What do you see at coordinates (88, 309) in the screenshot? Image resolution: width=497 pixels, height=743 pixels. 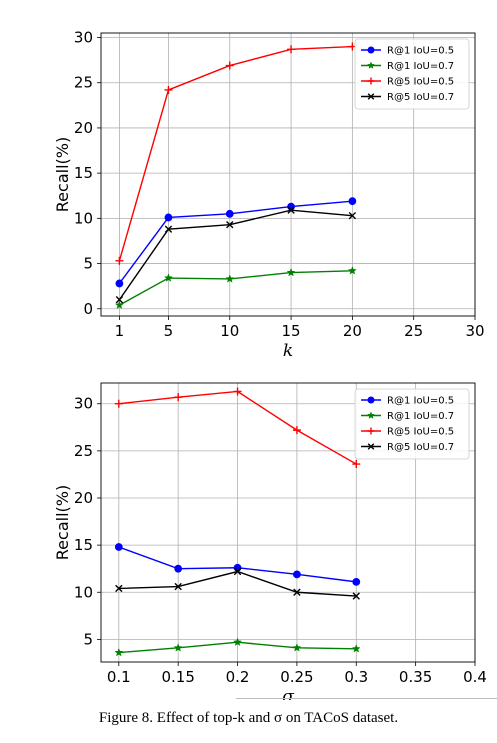 I see `y-tick-label: 0` at bounding box center [88, 309].